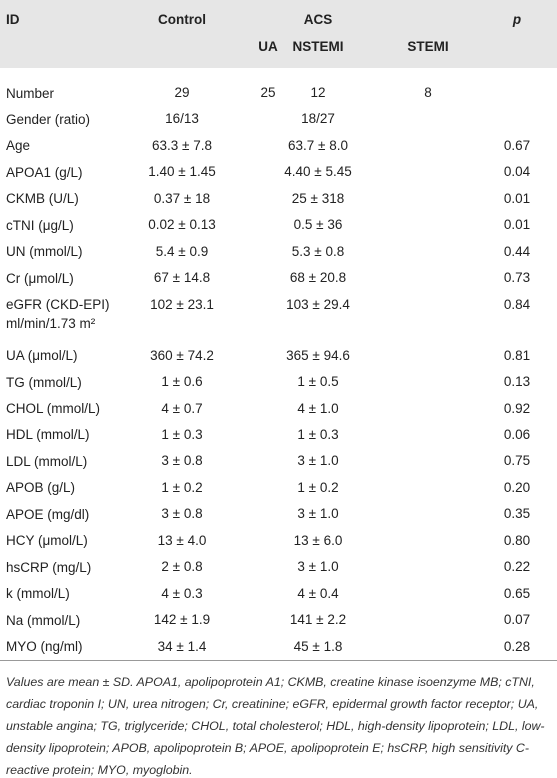  I want to click on cell-acs: 45 ± 1.8, so click(318, 646).